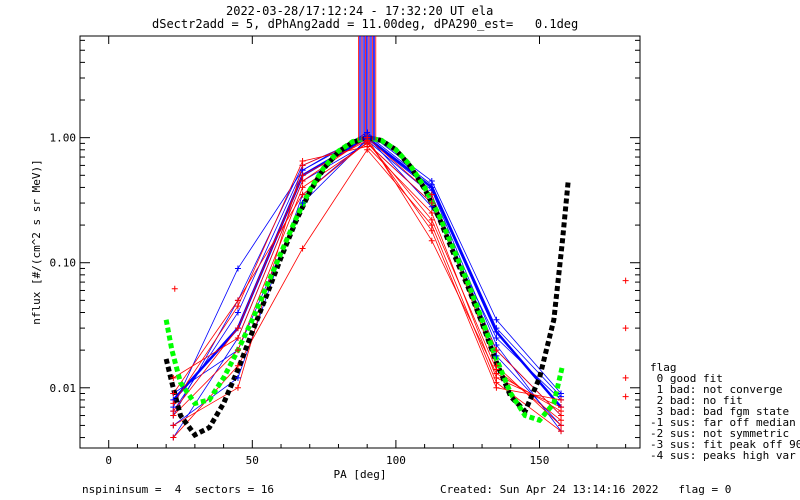  Describe the element at coordinates (723, 422) in the screenshot. I see `legend-item: -1 sus: far off median` at that location.